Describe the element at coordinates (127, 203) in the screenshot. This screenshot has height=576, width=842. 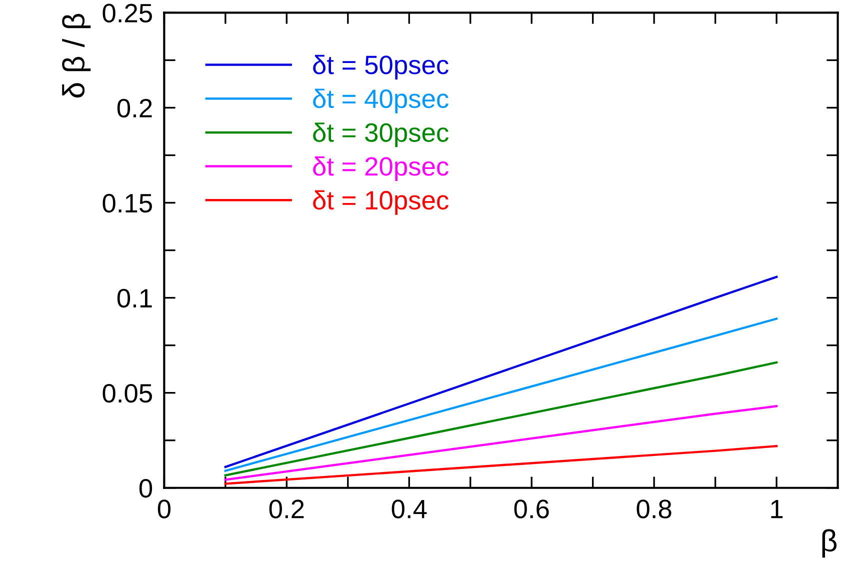
I see `y-tick-label: 0.15` at that location.